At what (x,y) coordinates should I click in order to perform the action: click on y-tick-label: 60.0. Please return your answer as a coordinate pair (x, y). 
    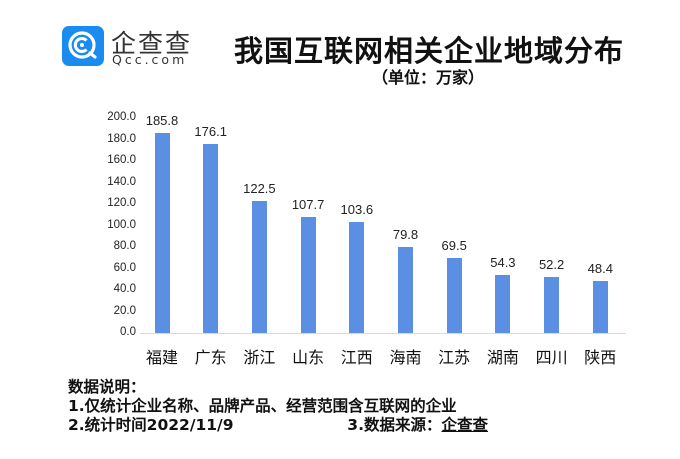
    Looking at the image, I should click on (124, 267).